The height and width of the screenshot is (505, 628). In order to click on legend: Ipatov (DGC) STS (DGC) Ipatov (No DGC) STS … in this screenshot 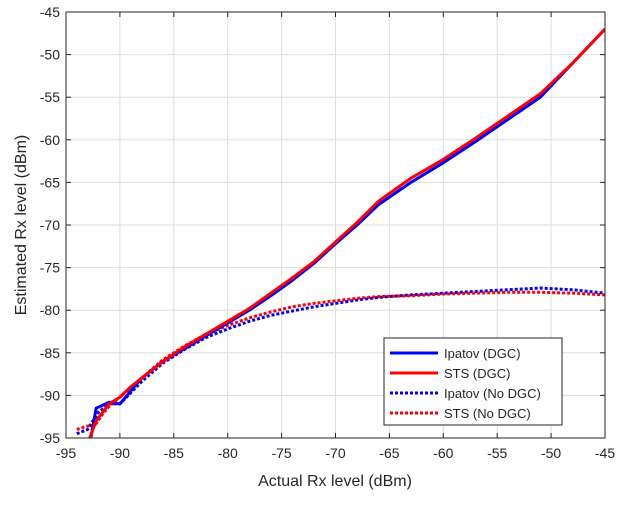, I will do `click(473, 381)`.